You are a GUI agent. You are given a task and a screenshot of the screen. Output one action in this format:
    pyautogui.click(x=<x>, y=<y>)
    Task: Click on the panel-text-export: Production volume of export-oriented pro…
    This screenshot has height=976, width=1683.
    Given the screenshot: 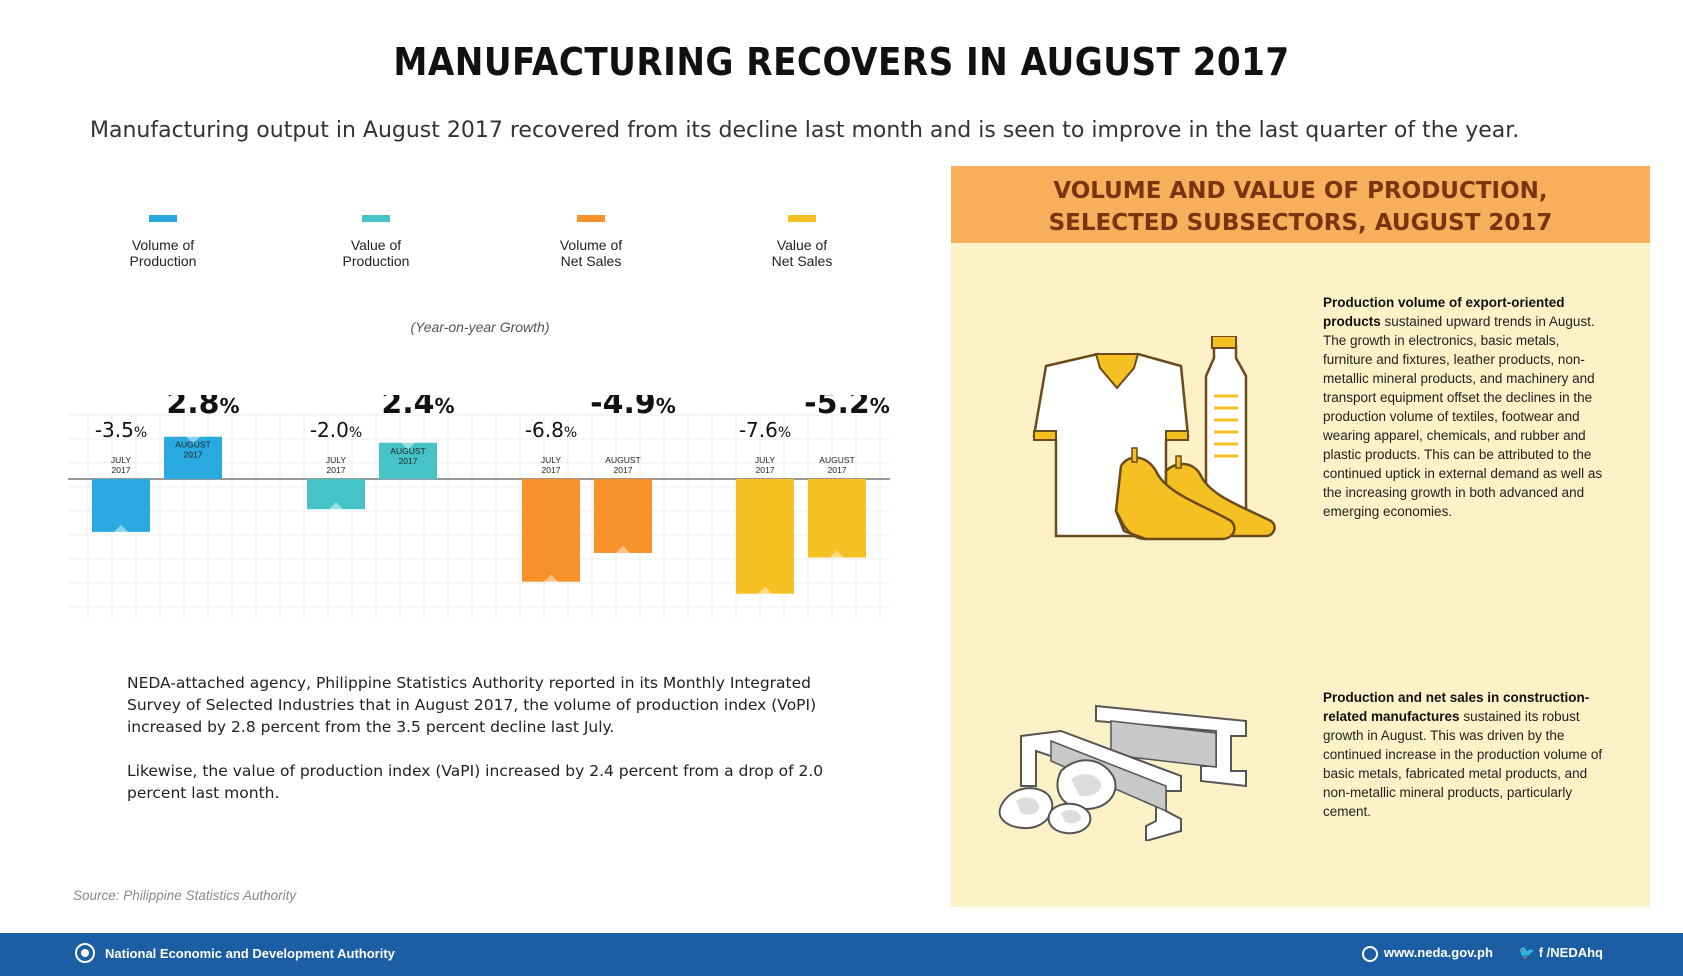 What is the action you would take?
    pyautogui.click(x=1463, y=407)
    